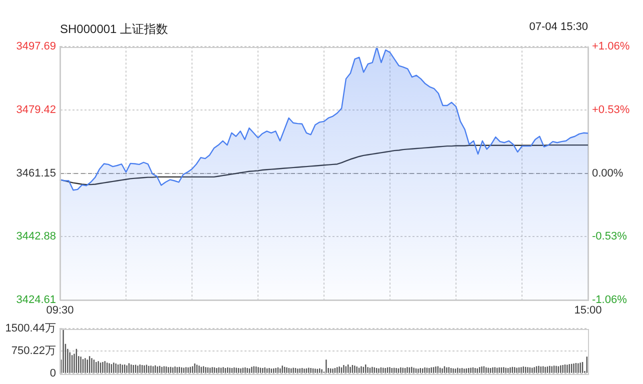 The image size is (643, 384). I want to click on chart-title: SH000001 上证指数, so click(114, 29).